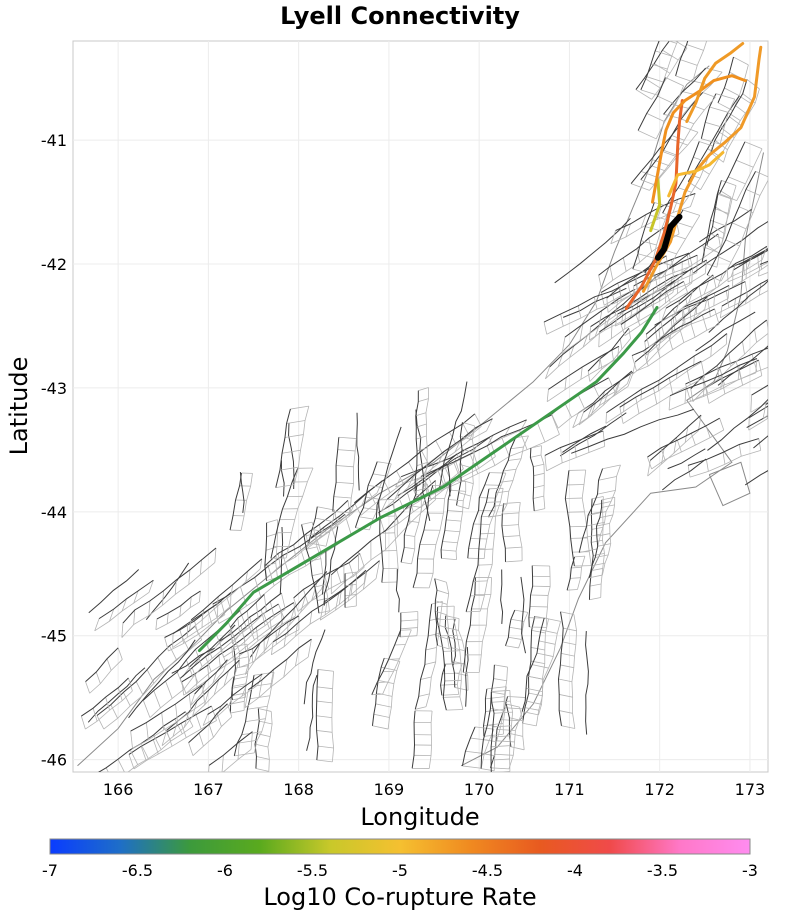 The width and height of the screenshot is (800, 919). I want to click on y-tick-label: -42, so click(54, 264).